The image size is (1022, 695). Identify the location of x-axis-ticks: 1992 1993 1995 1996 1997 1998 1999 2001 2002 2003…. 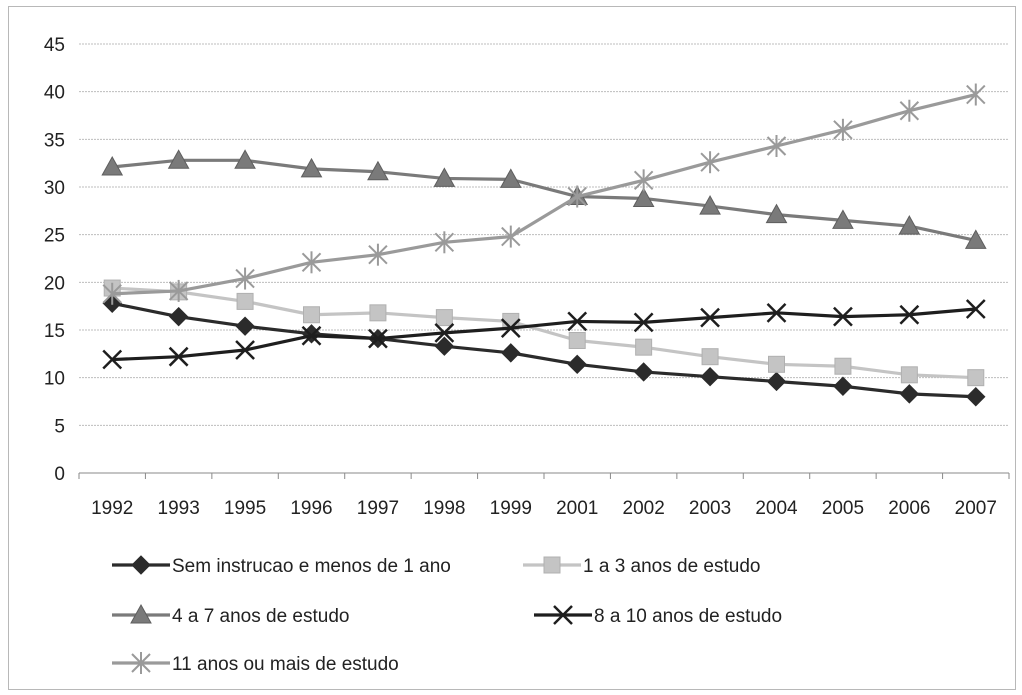
(544, 508).